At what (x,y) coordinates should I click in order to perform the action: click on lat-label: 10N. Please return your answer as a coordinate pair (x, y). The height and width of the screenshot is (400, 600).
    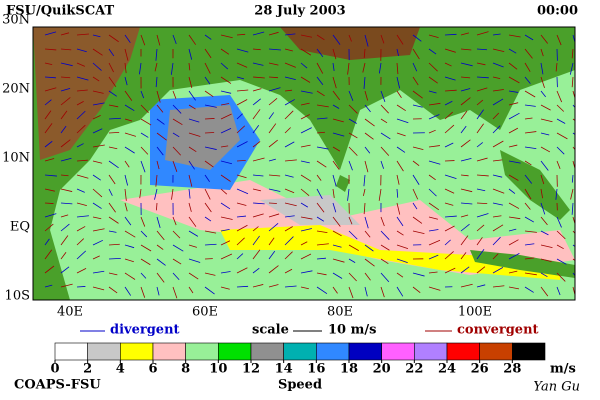
    Looking at the image, I should click on (16, 158).